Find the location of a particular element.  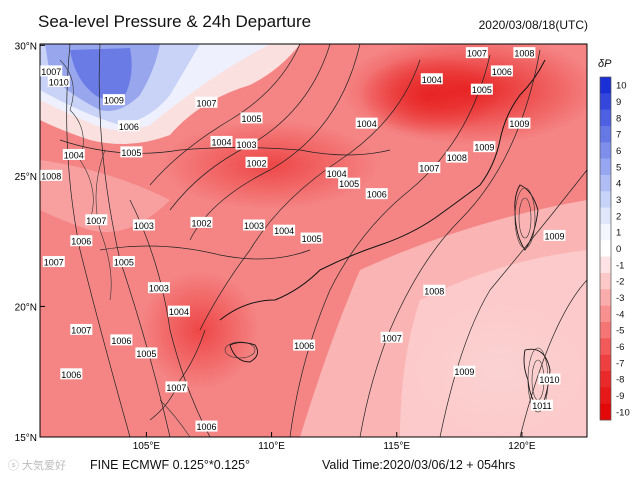

colorbar-tick-label: -4 is located at coordinates (620, 314).